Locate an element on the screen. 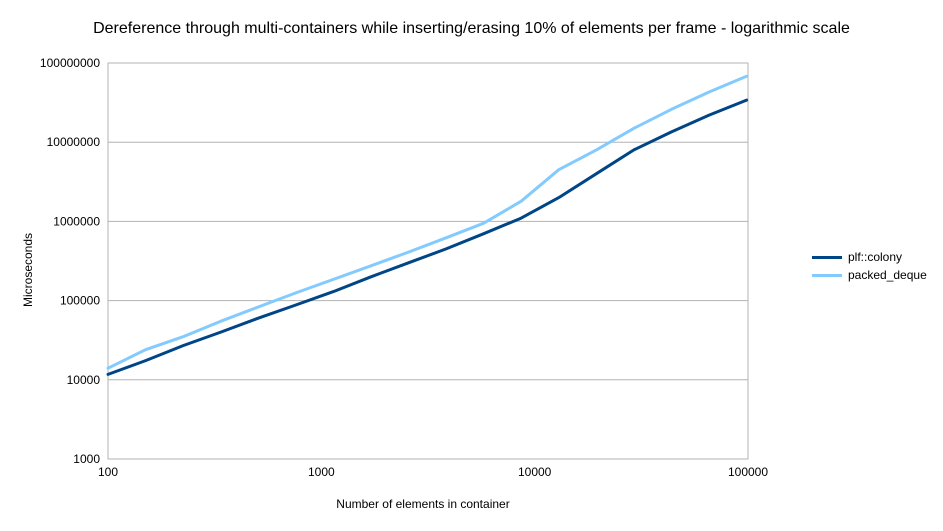  legend-label-plf-colony: plf::colony is located at coordinates (875, 257).